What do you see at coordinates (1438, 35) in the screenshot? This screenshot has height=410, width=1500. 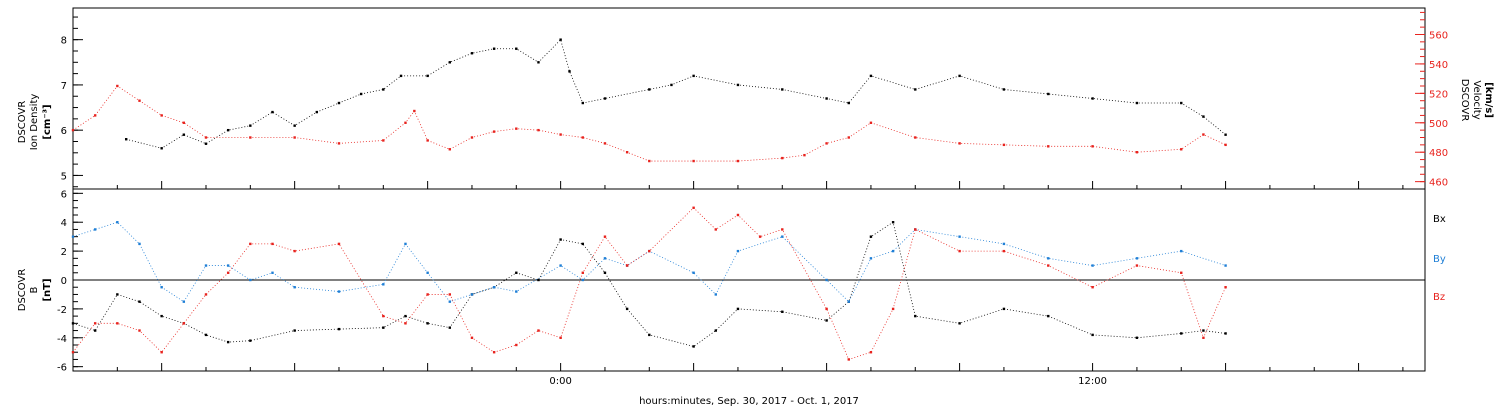 I see `velocity-tick-label: 560` at bounding box center [1438, 35].